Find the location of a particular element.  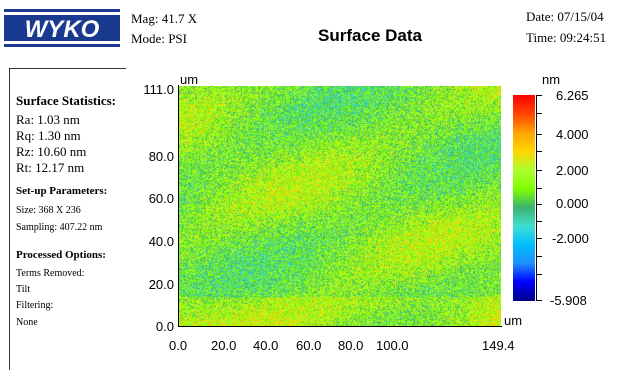

x-tick: 20.0 is located at coordinates (224, 345).